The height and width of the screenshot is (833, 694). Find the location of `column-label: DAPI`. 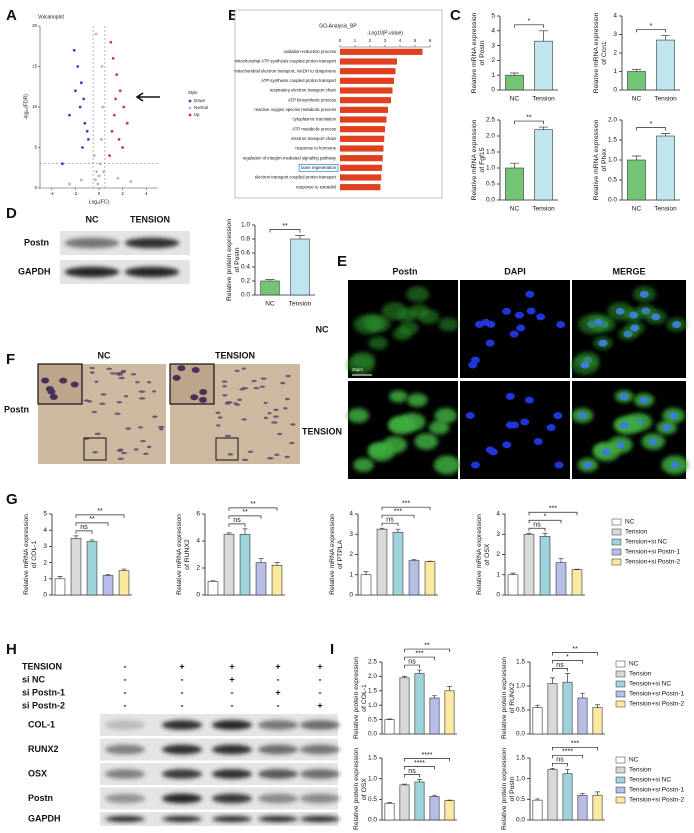

column-label: DAPI is located at coordinates (515, 271).